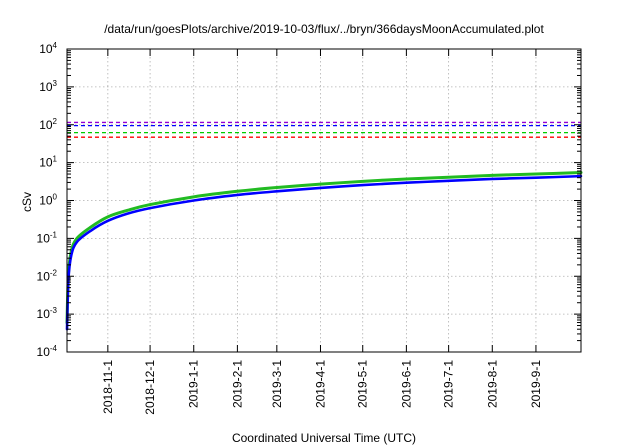  I want to click on x-tick-label: 2019-8-1, so click(492, 384).